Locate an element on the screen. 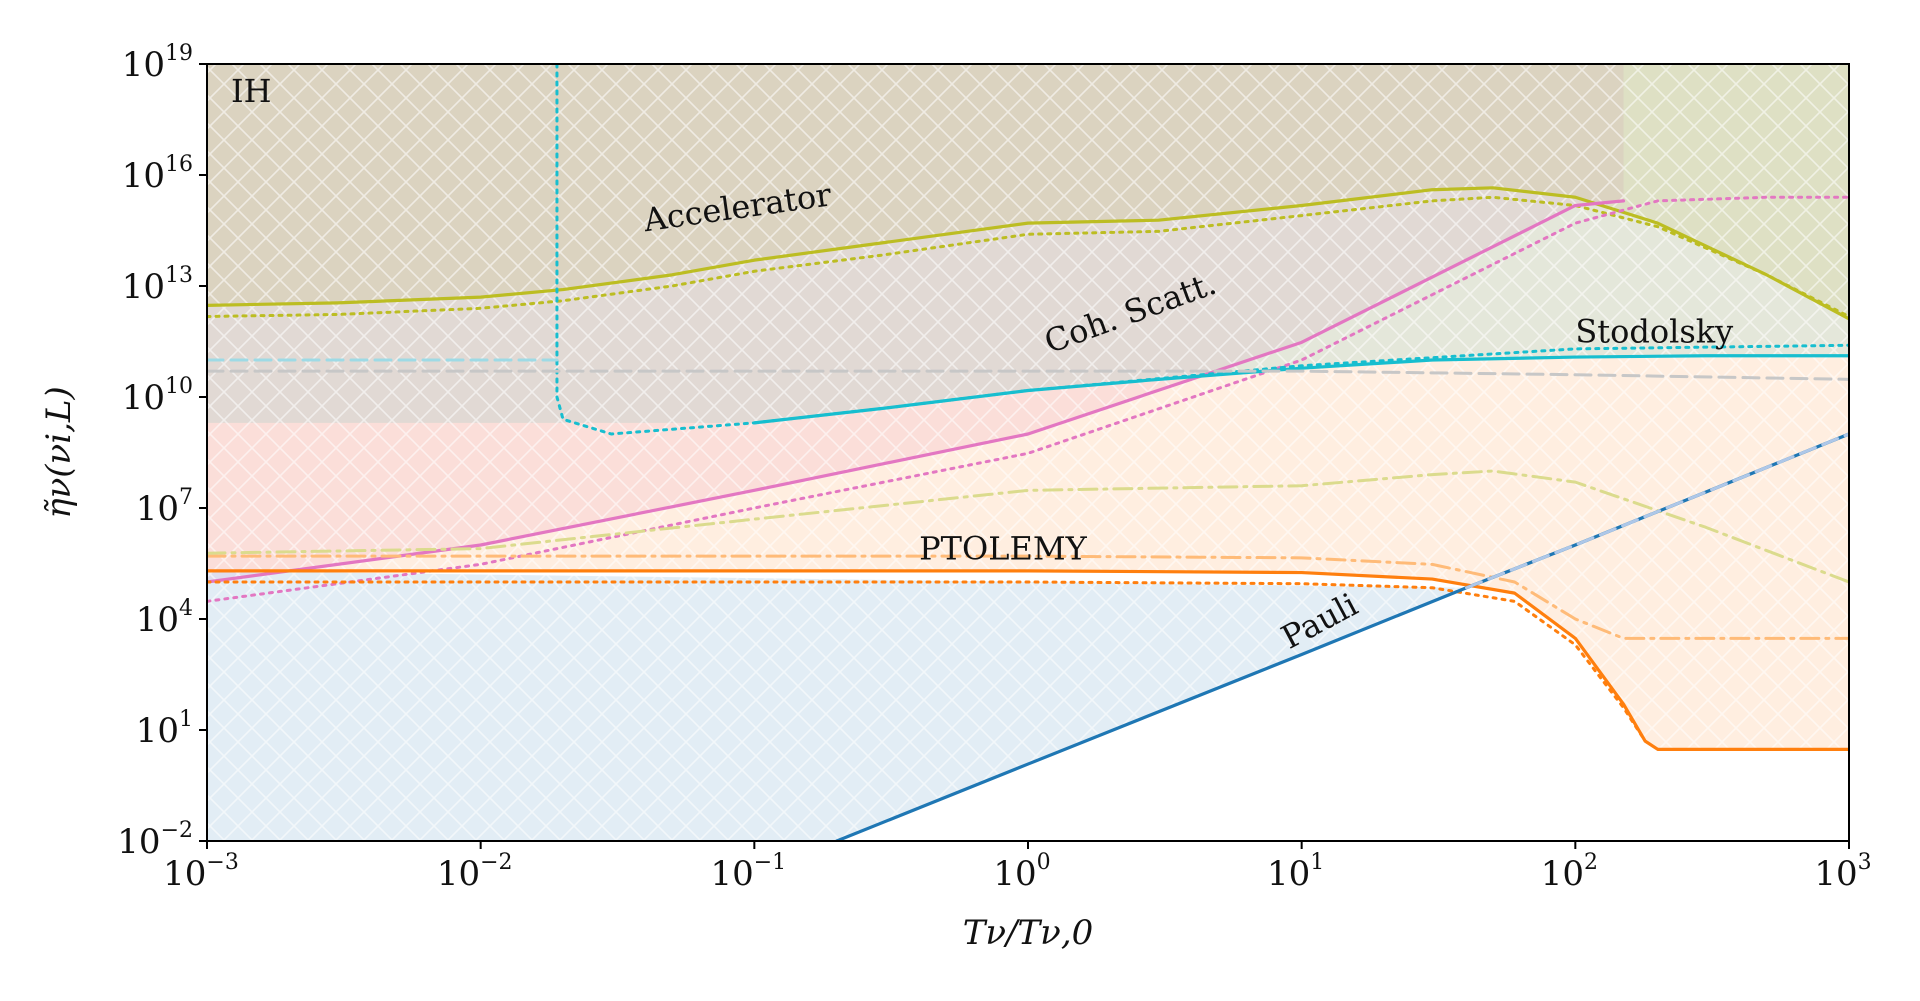  curve-label-ptolemy: PTOLEMY is located at coordinates (1003, 549).